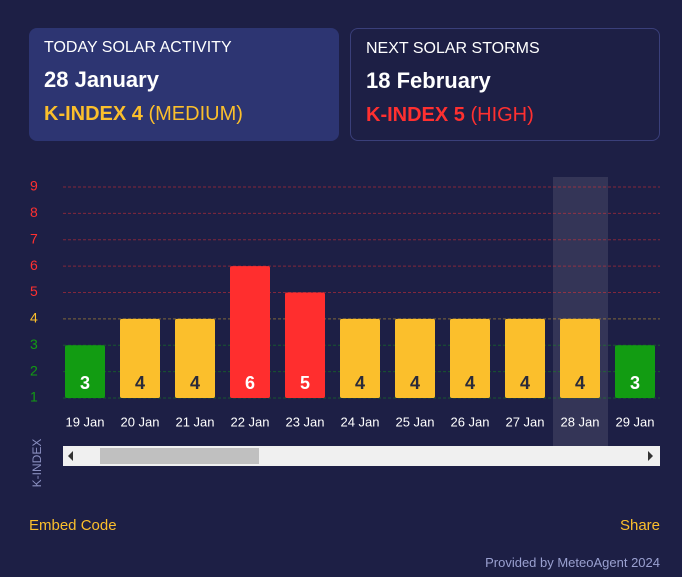 The width and height of the screenshot is (682, 577). Describe the element at coordinates (101, 79) in the screenshot. I see `card-date: 28 January` at that location.